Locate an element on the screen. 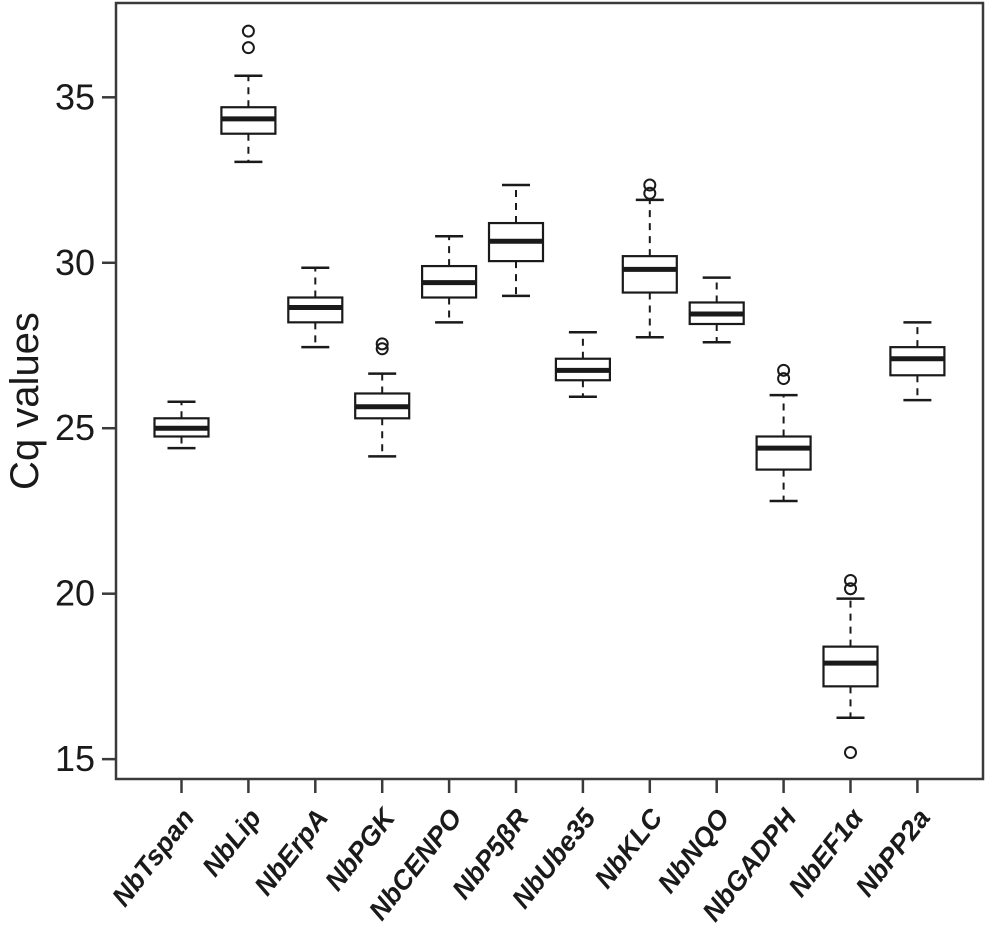 The image size is (985, 934). y-tick-label: 30 is located at coordinates (75, 262).